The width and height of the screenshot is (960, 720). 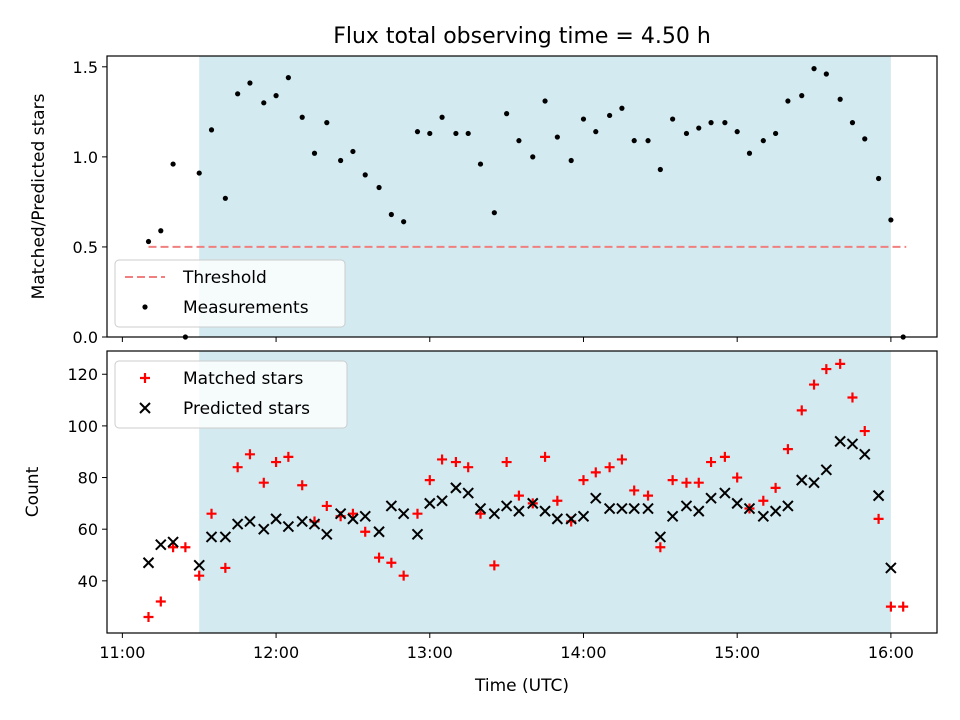 What do you see at coordinates (246, 409) in the screenshot?
I see `legend-label: Predicted stars` at bounding box center [246, 409].